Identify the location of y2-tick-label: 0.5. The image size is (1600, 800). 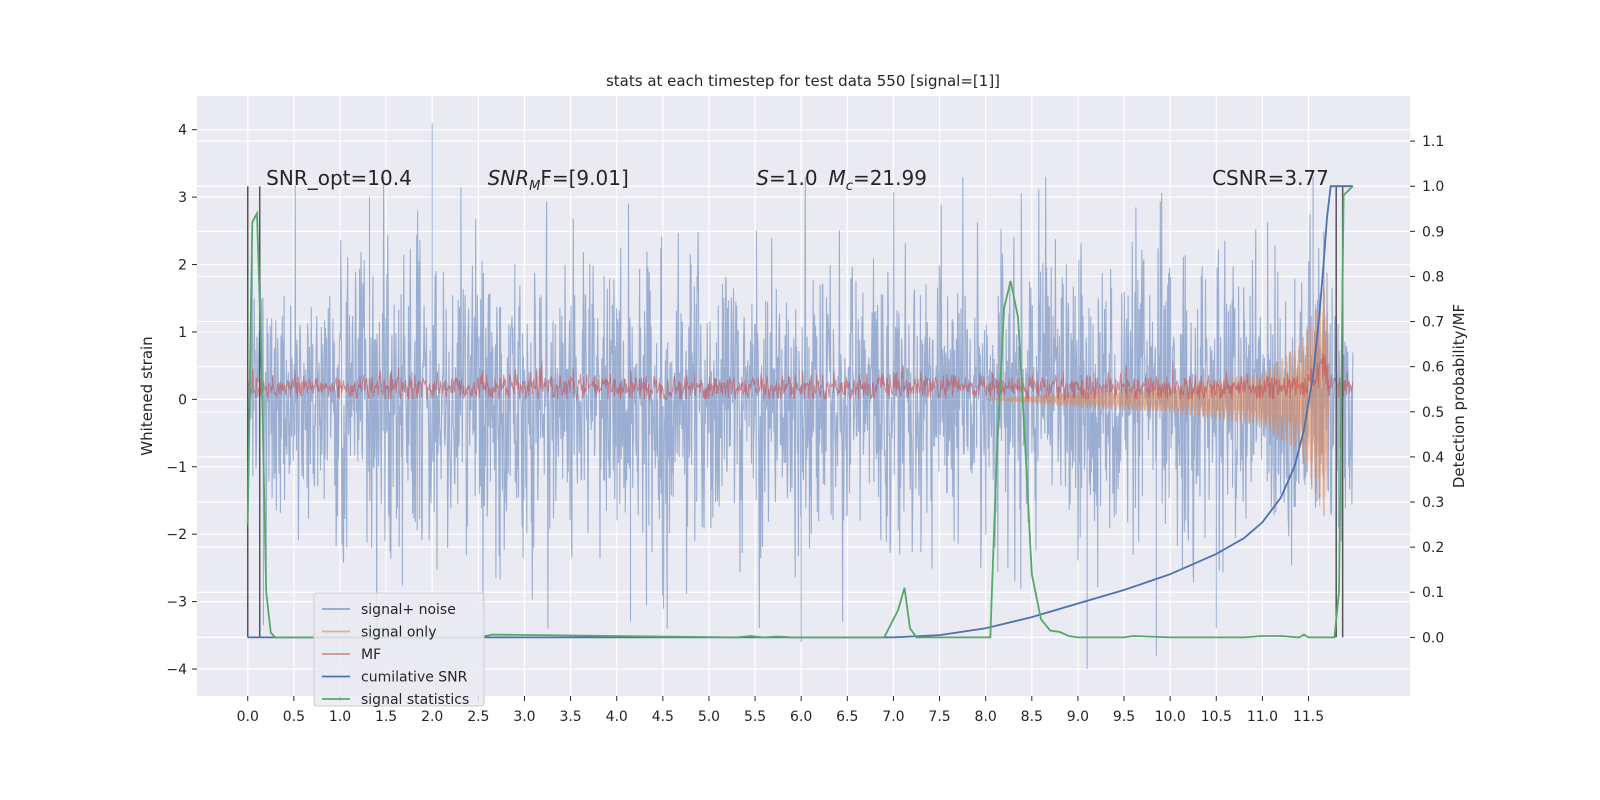
(1433, 413).